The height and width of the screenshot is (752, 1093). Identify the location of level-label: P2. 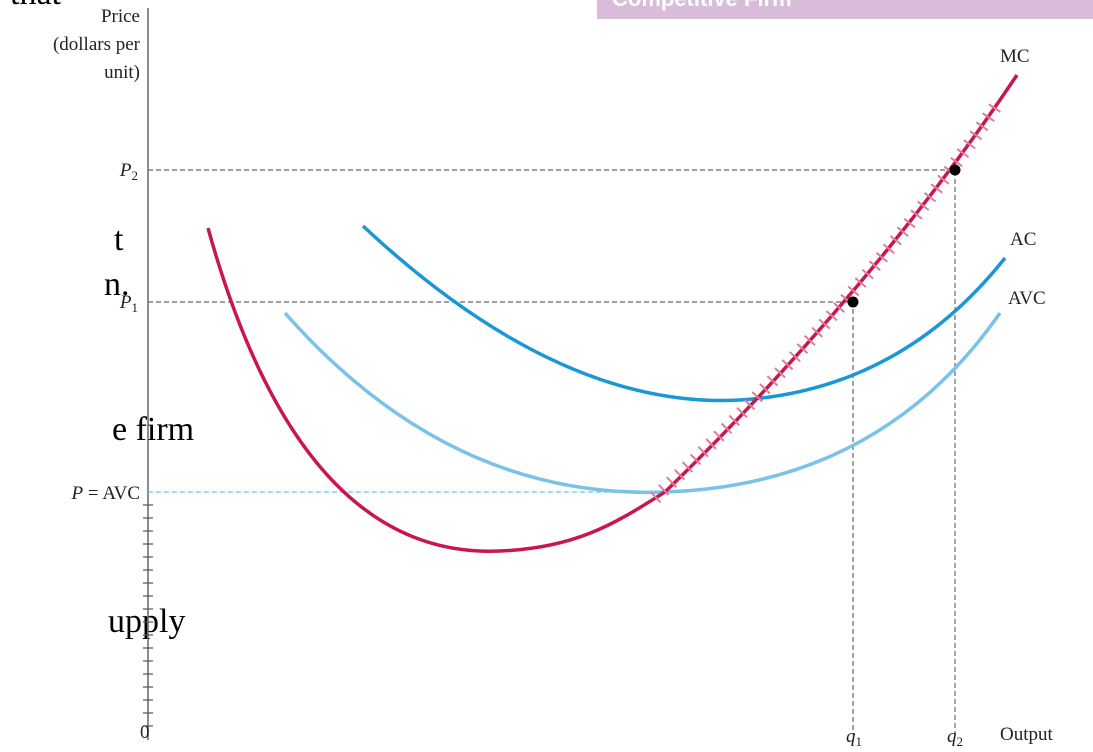
(128, 171).